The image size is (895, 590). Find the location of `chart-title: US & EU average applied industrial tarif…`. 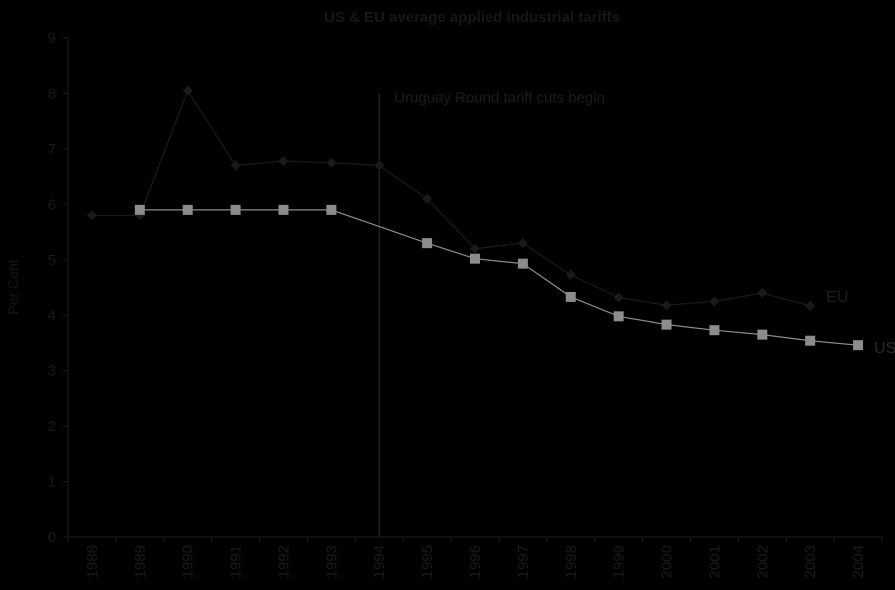

chart-title: US & EU average applied industrial tarif… is located at coordinates (472, 17).